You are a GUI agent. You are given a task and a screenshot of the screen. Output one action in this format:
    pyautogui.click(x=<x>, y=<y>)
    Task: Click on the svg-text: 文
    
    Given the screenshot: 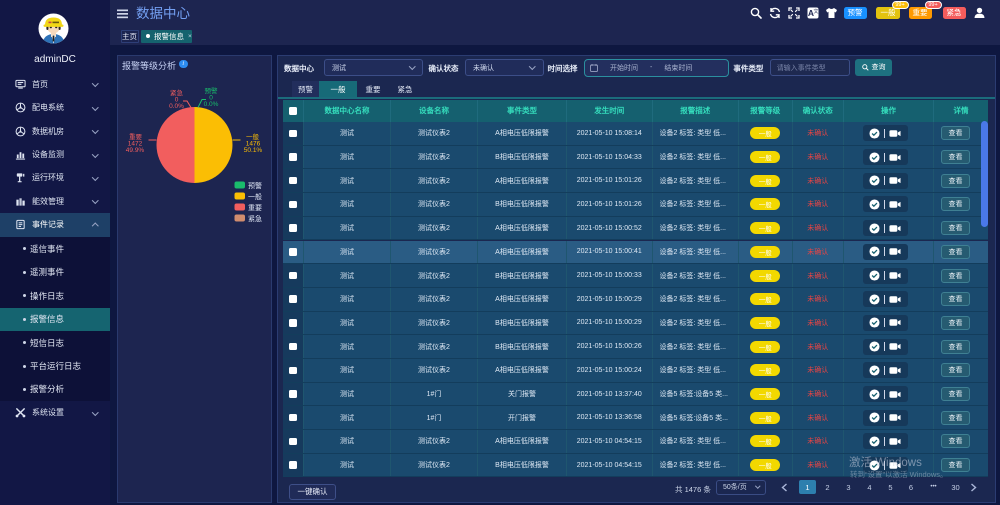 What is the action you would take?
    pyautogui.click(x=815, y=11)
    